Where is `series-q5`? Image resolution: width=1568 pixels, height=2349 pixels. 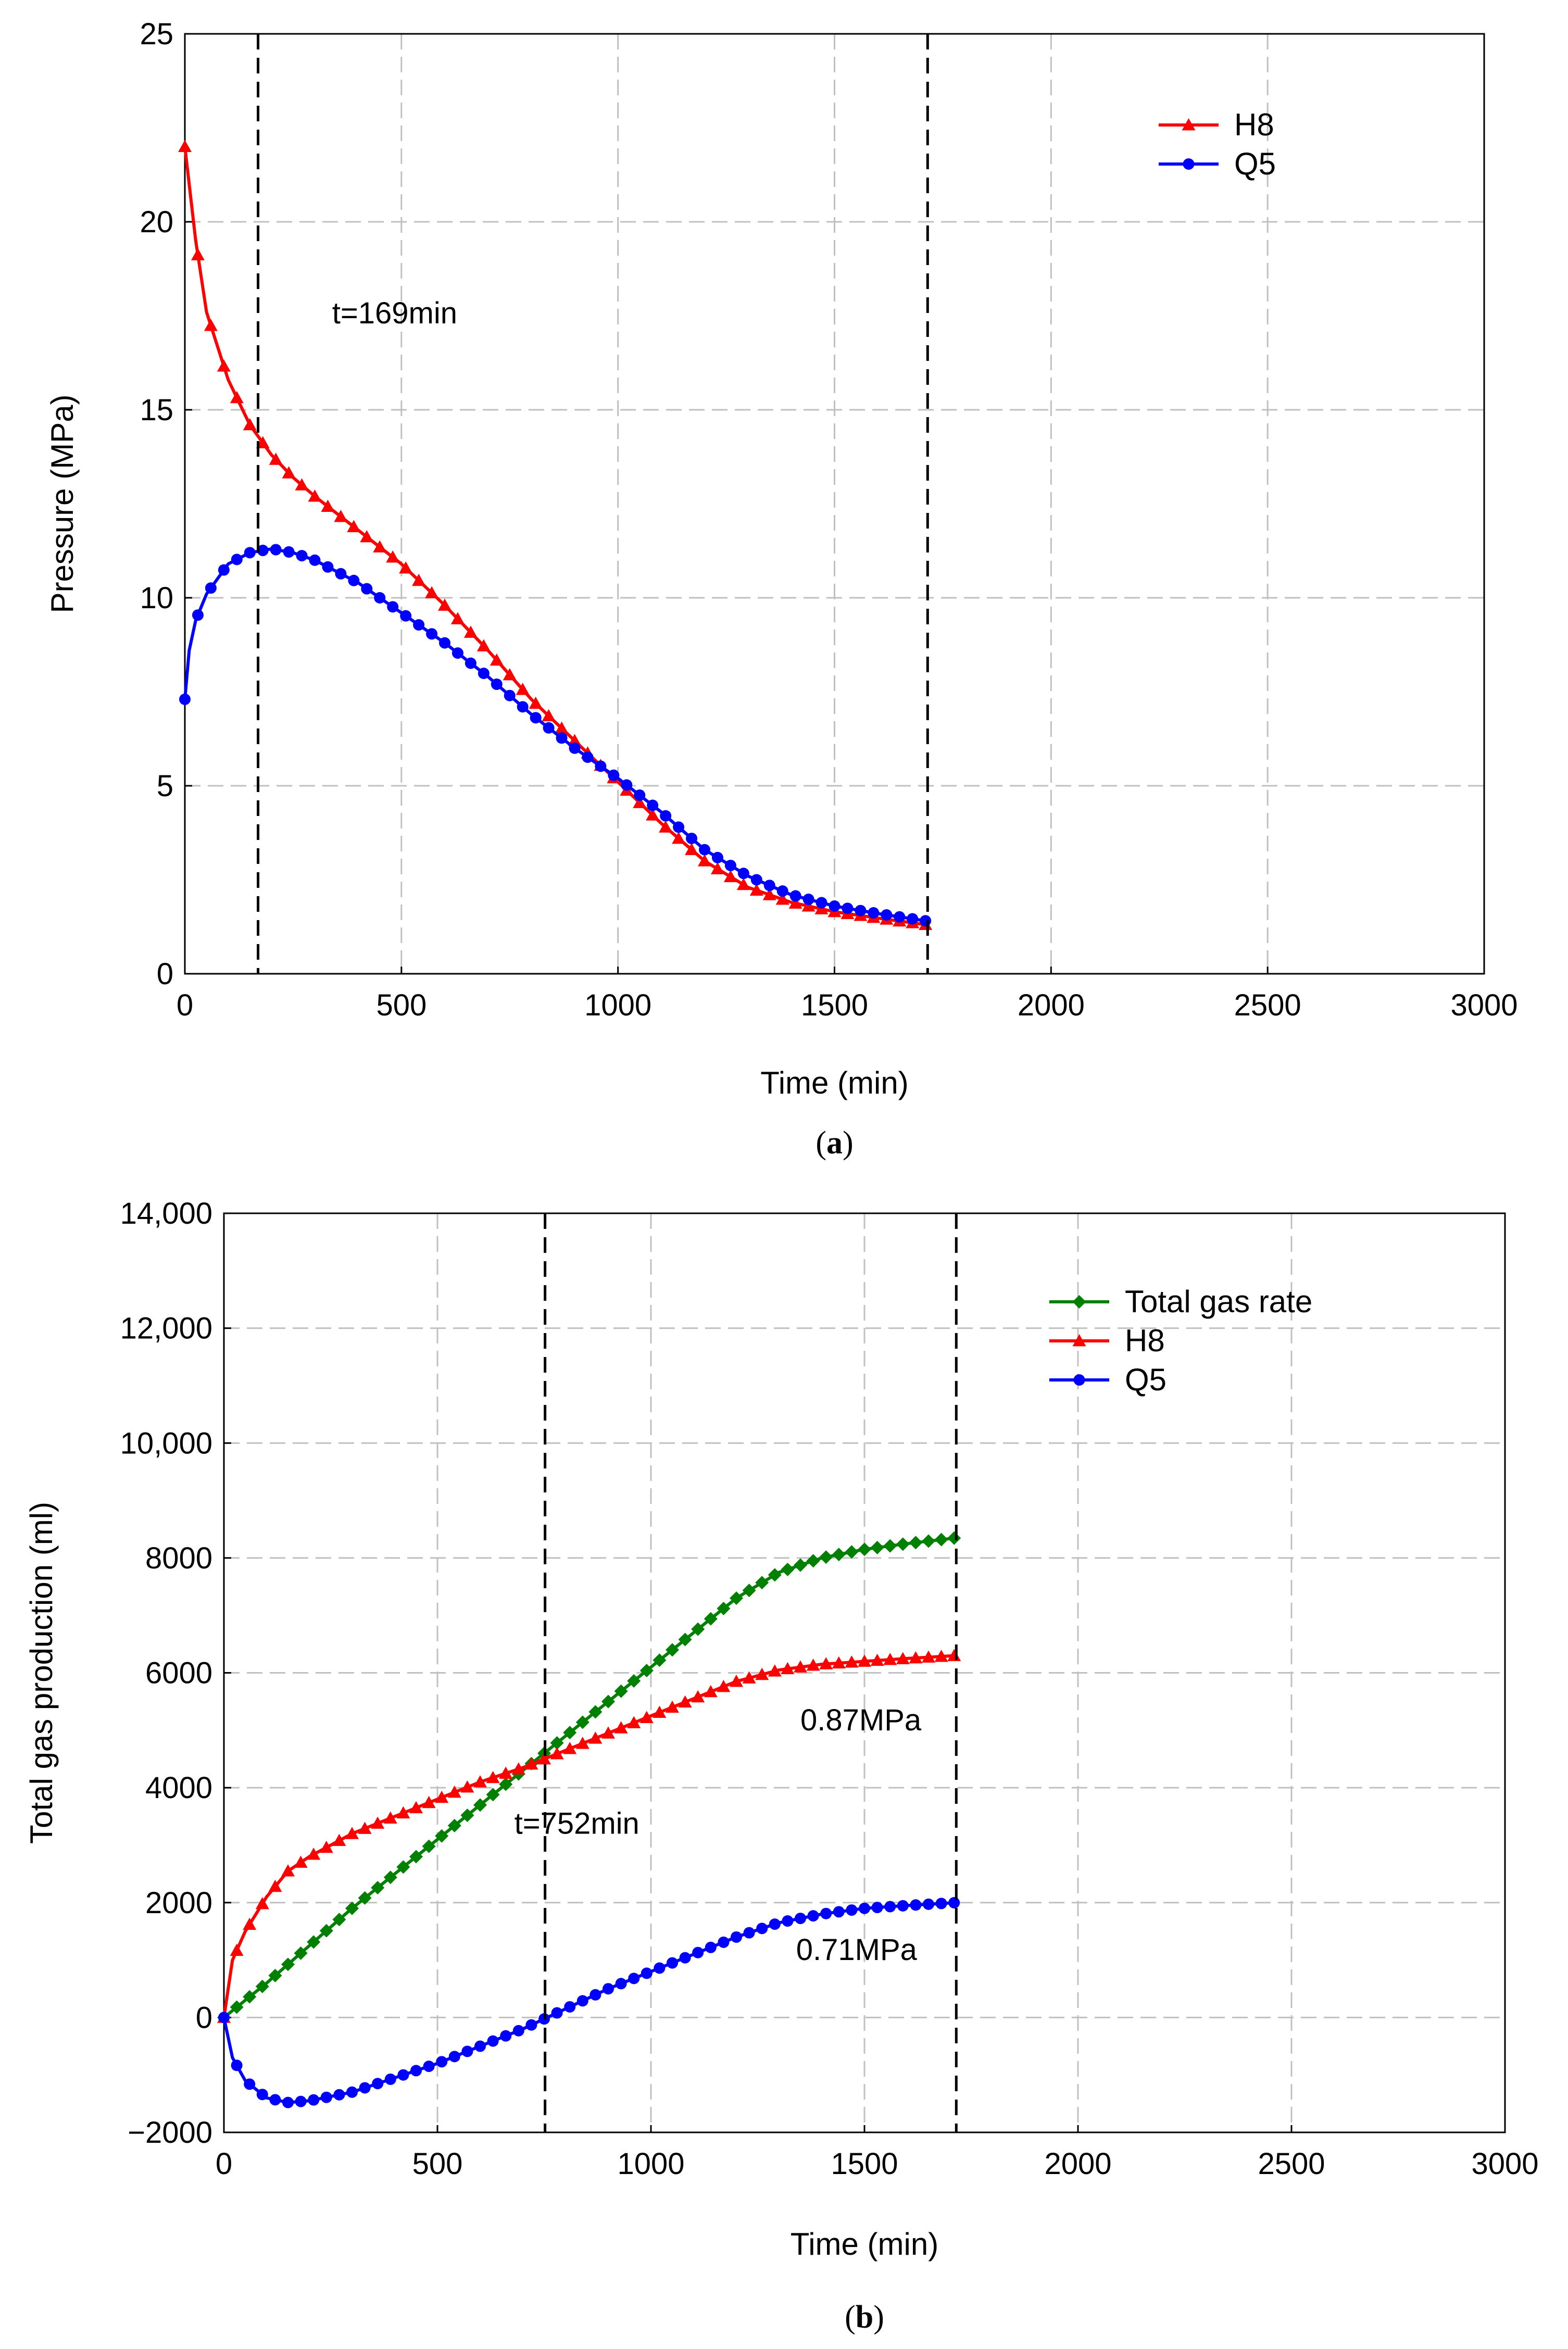
series-q5 is located at coordinates (555, 735).